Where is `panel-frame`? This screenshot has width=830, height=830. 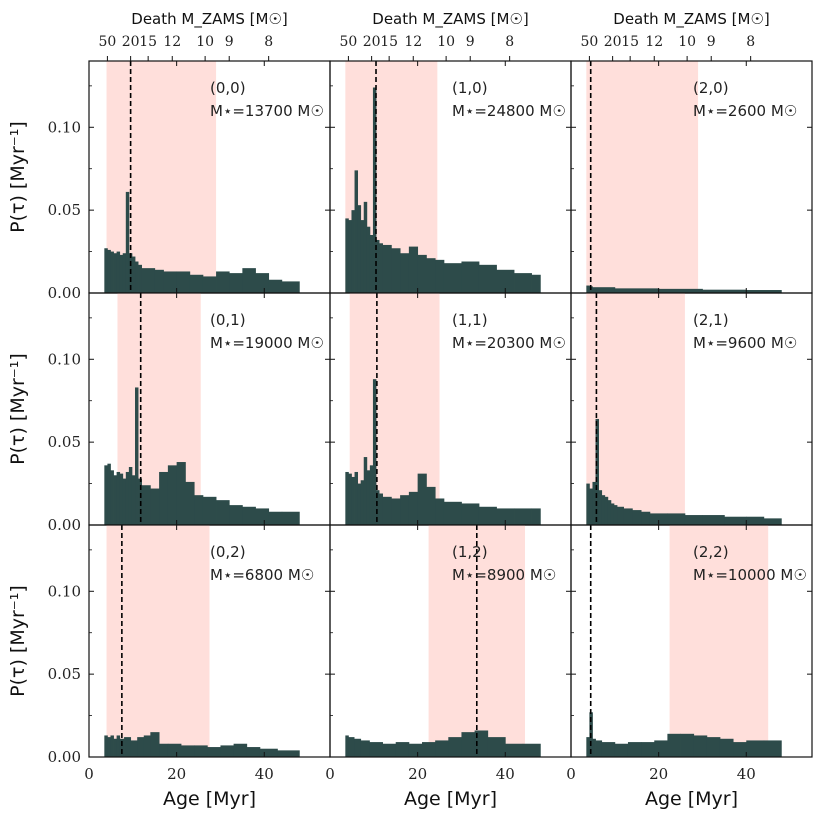 panel-frame is located at coordinates (691, 641).